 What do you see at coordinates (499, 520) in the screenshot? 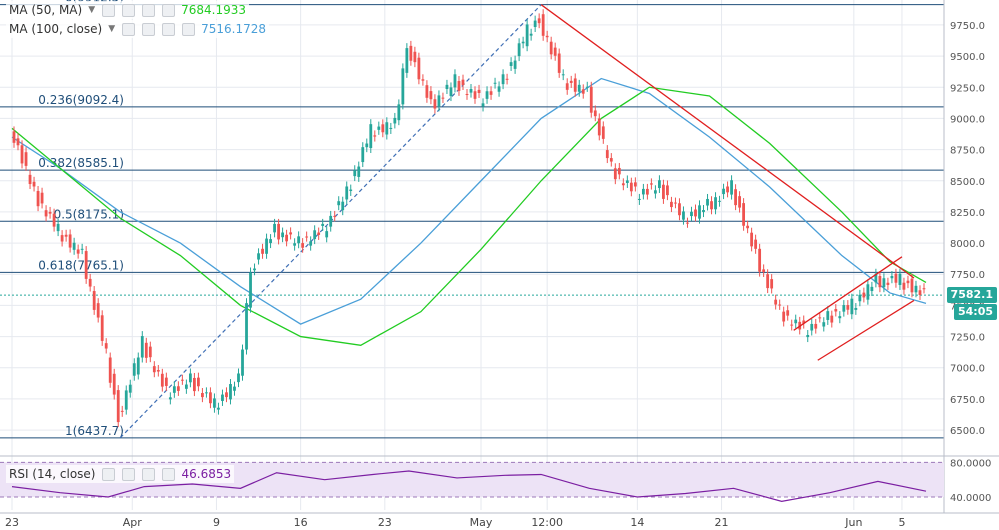
I see `time-axis: 23 Apr 9 16 23 May 12:00 14 21 Jun 5` at bounding box center [499, 520].